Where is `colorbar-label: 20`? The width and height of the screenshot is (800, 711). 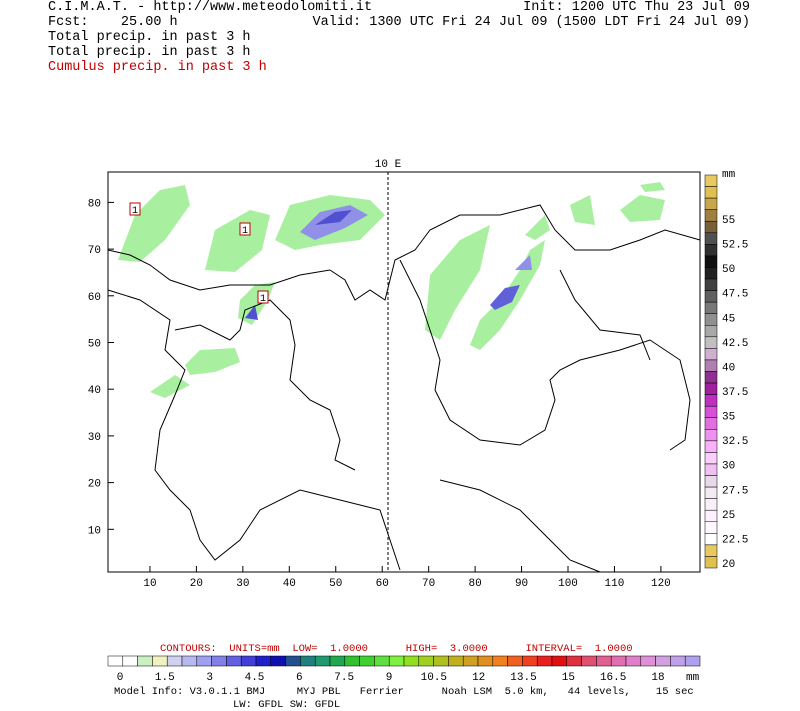 colorbar-label: 20 is located at coordinates (728, 565).